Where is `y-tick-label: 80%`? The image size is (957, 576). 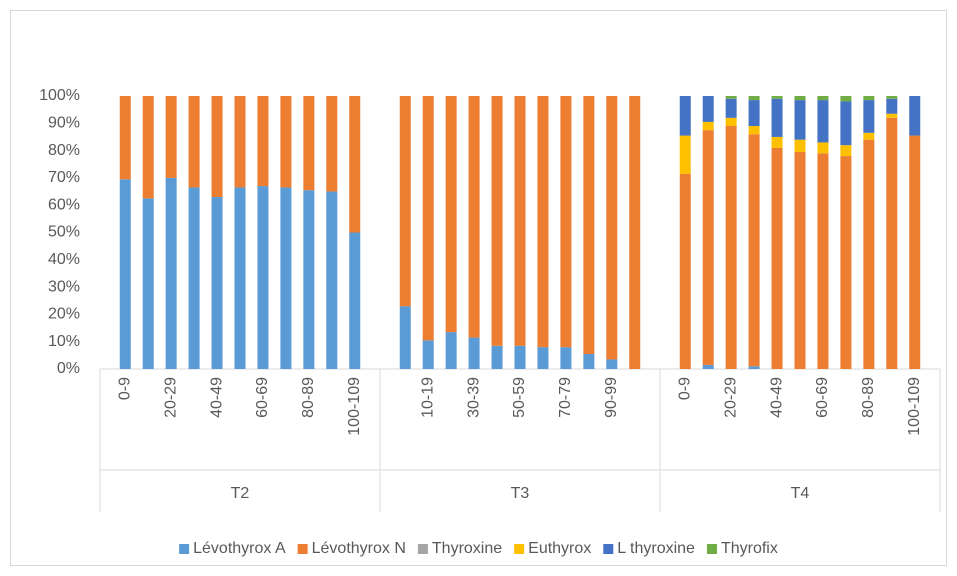 y-tick-label: 80% is located at coordinates (64, 150).